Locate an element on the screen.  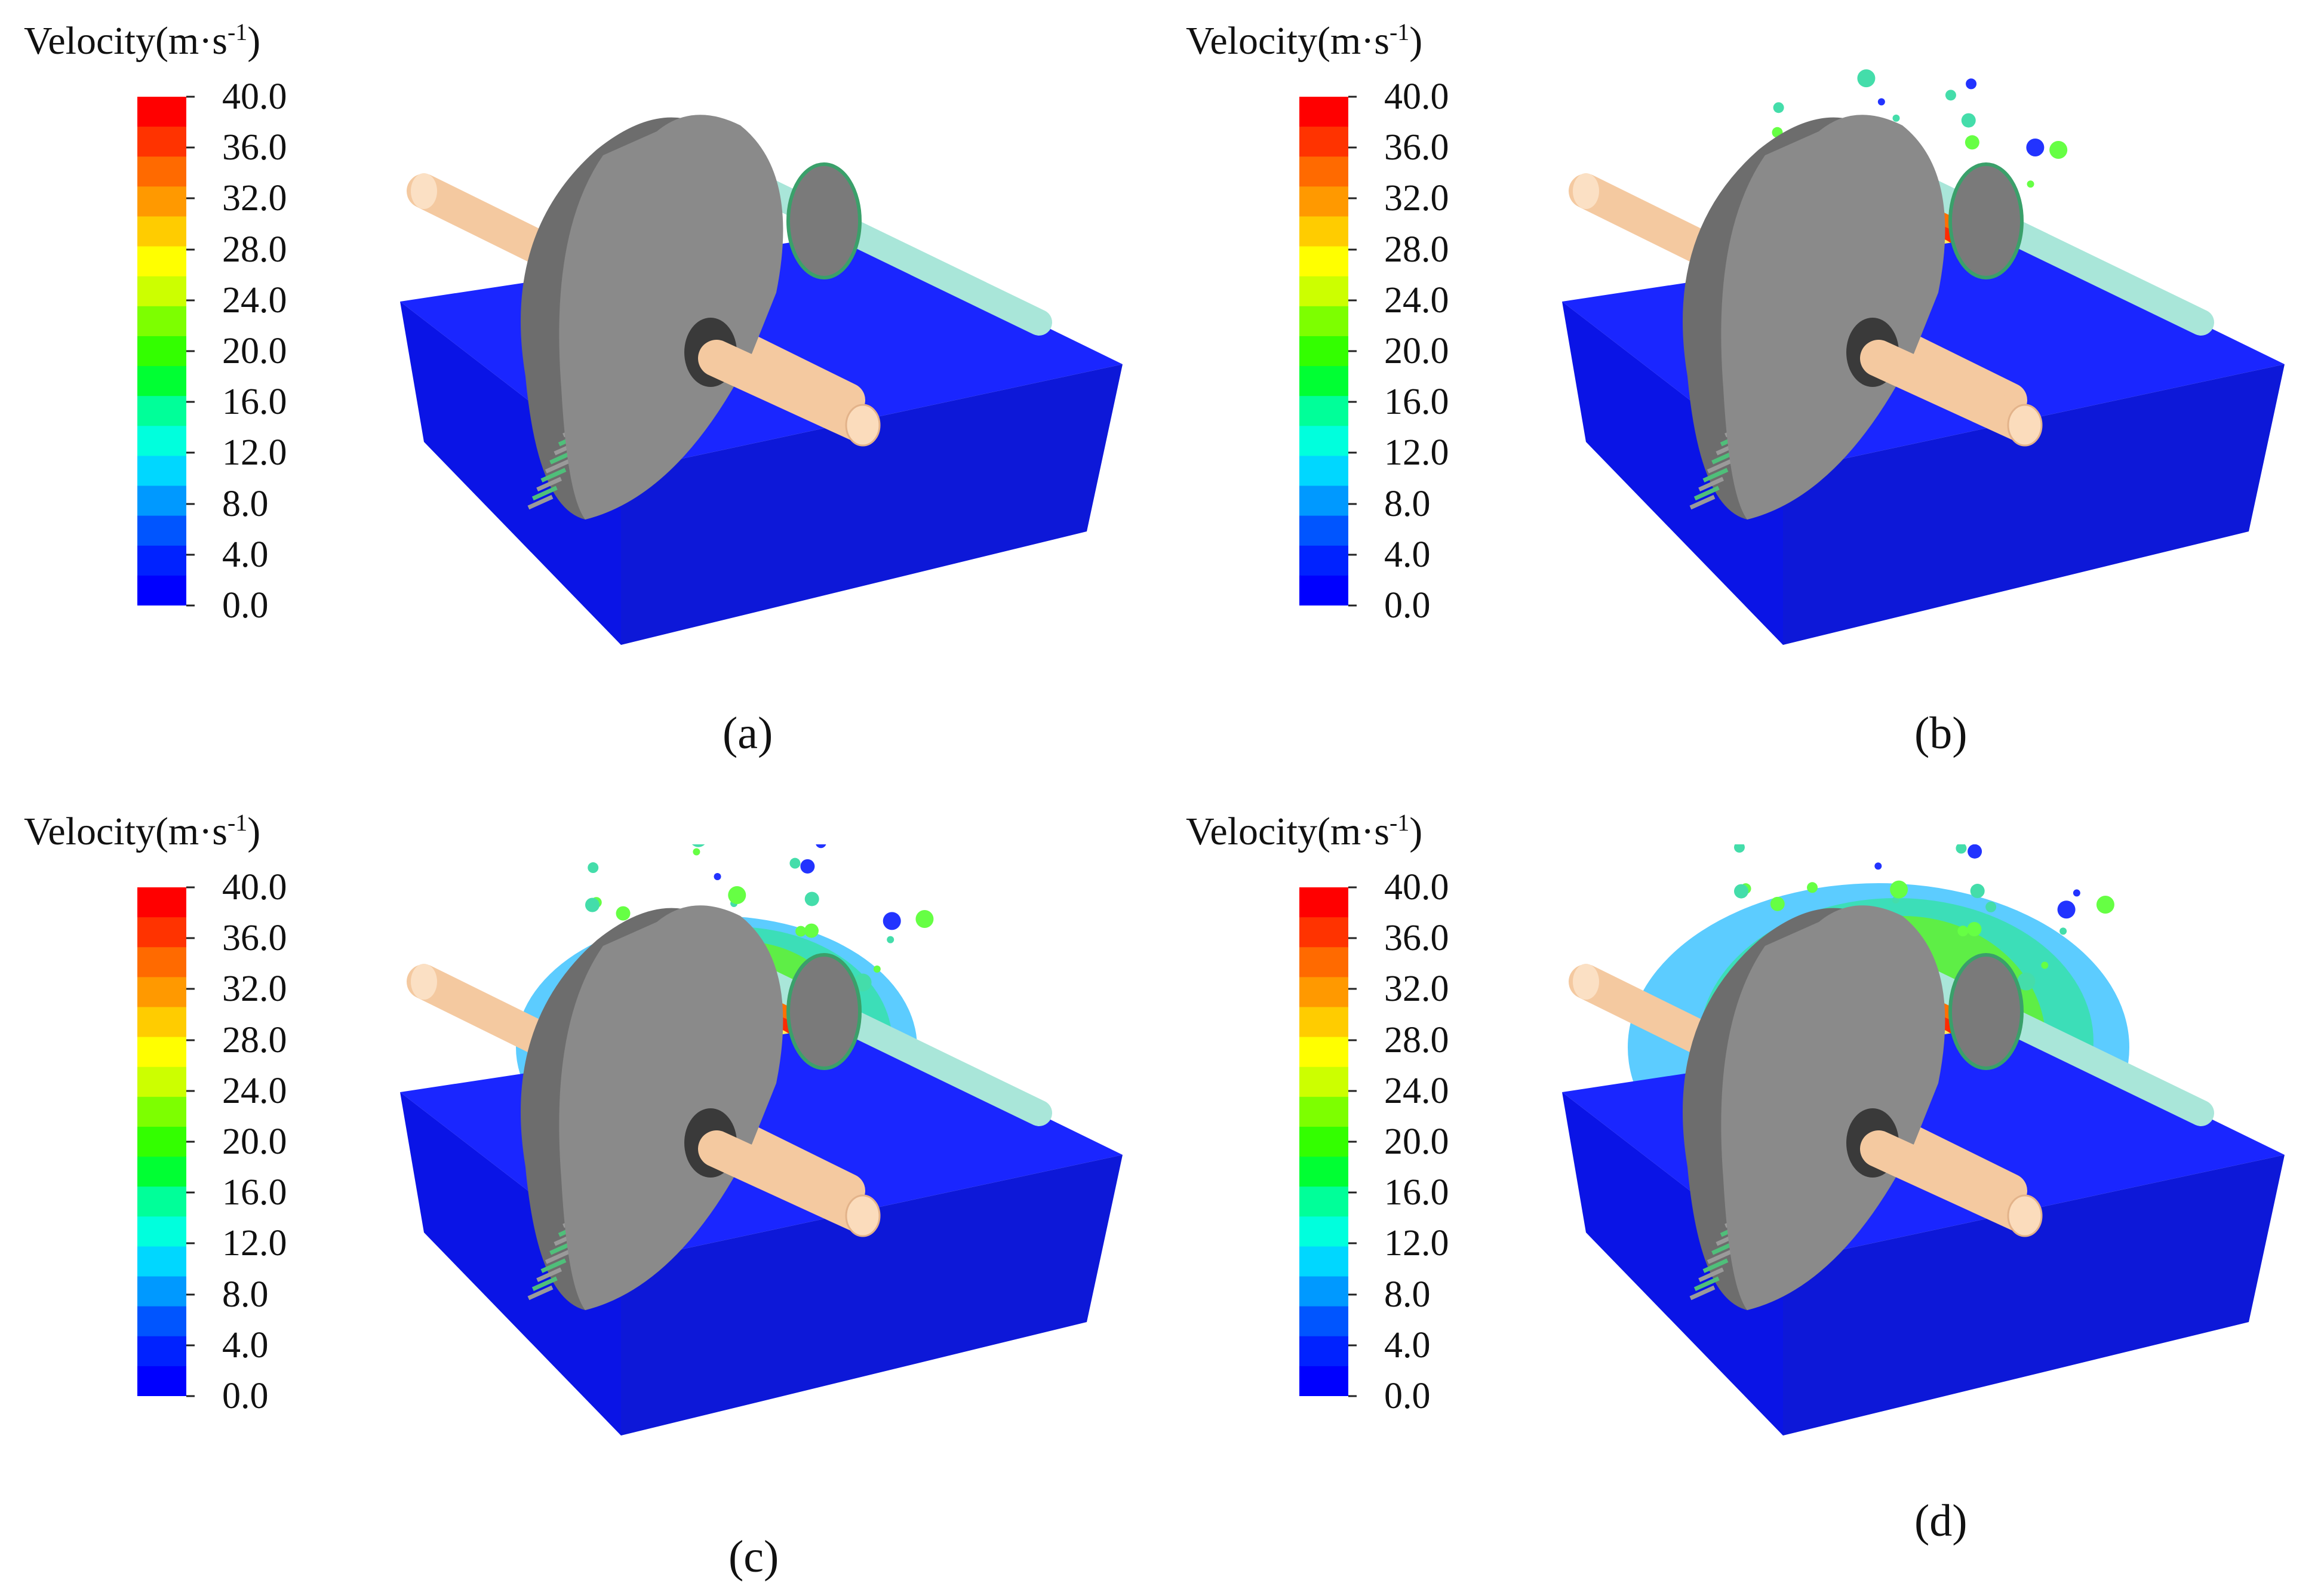
front-shaft-end is located at coordinates (1951, 394).